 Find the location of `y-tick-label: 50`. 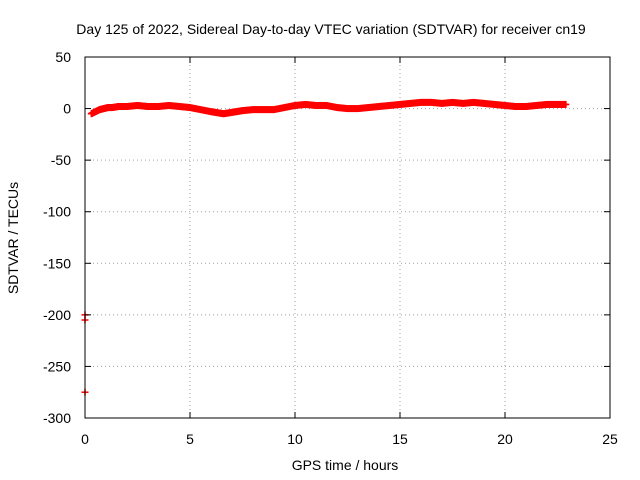

y-tick-label: 50 is located at coordinates (63, 57).